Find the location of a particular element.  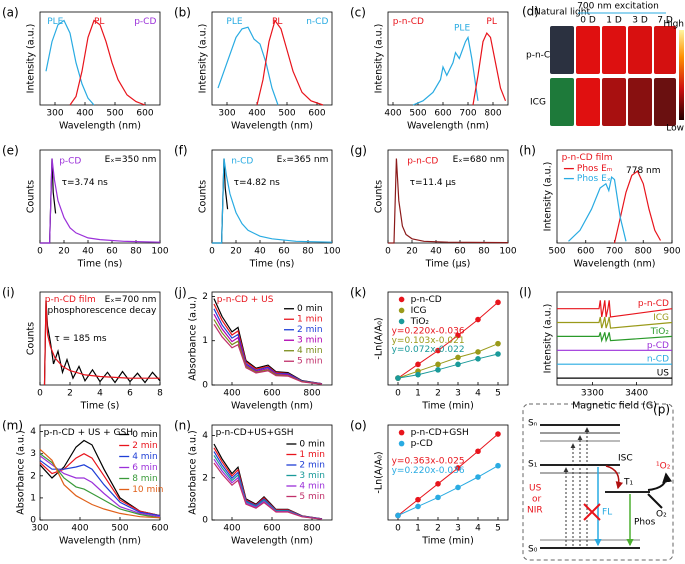

annotation: 778 nm is located at coordinates (643, 171).